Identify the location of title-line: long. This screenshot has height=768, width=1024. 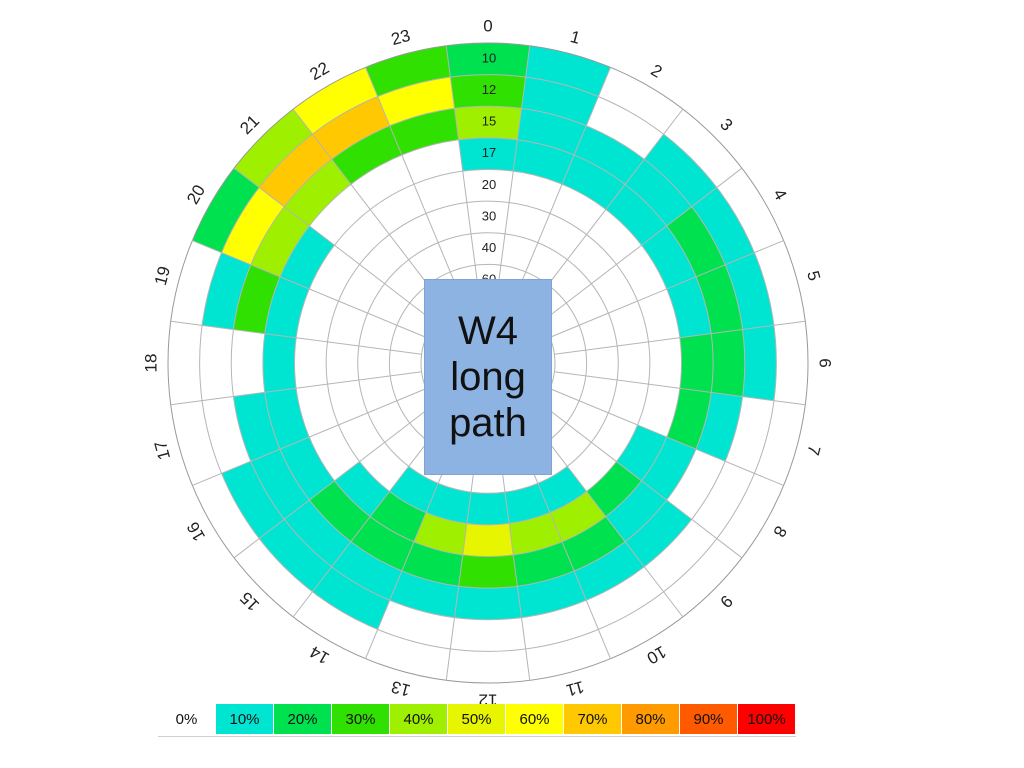
(488, 377).